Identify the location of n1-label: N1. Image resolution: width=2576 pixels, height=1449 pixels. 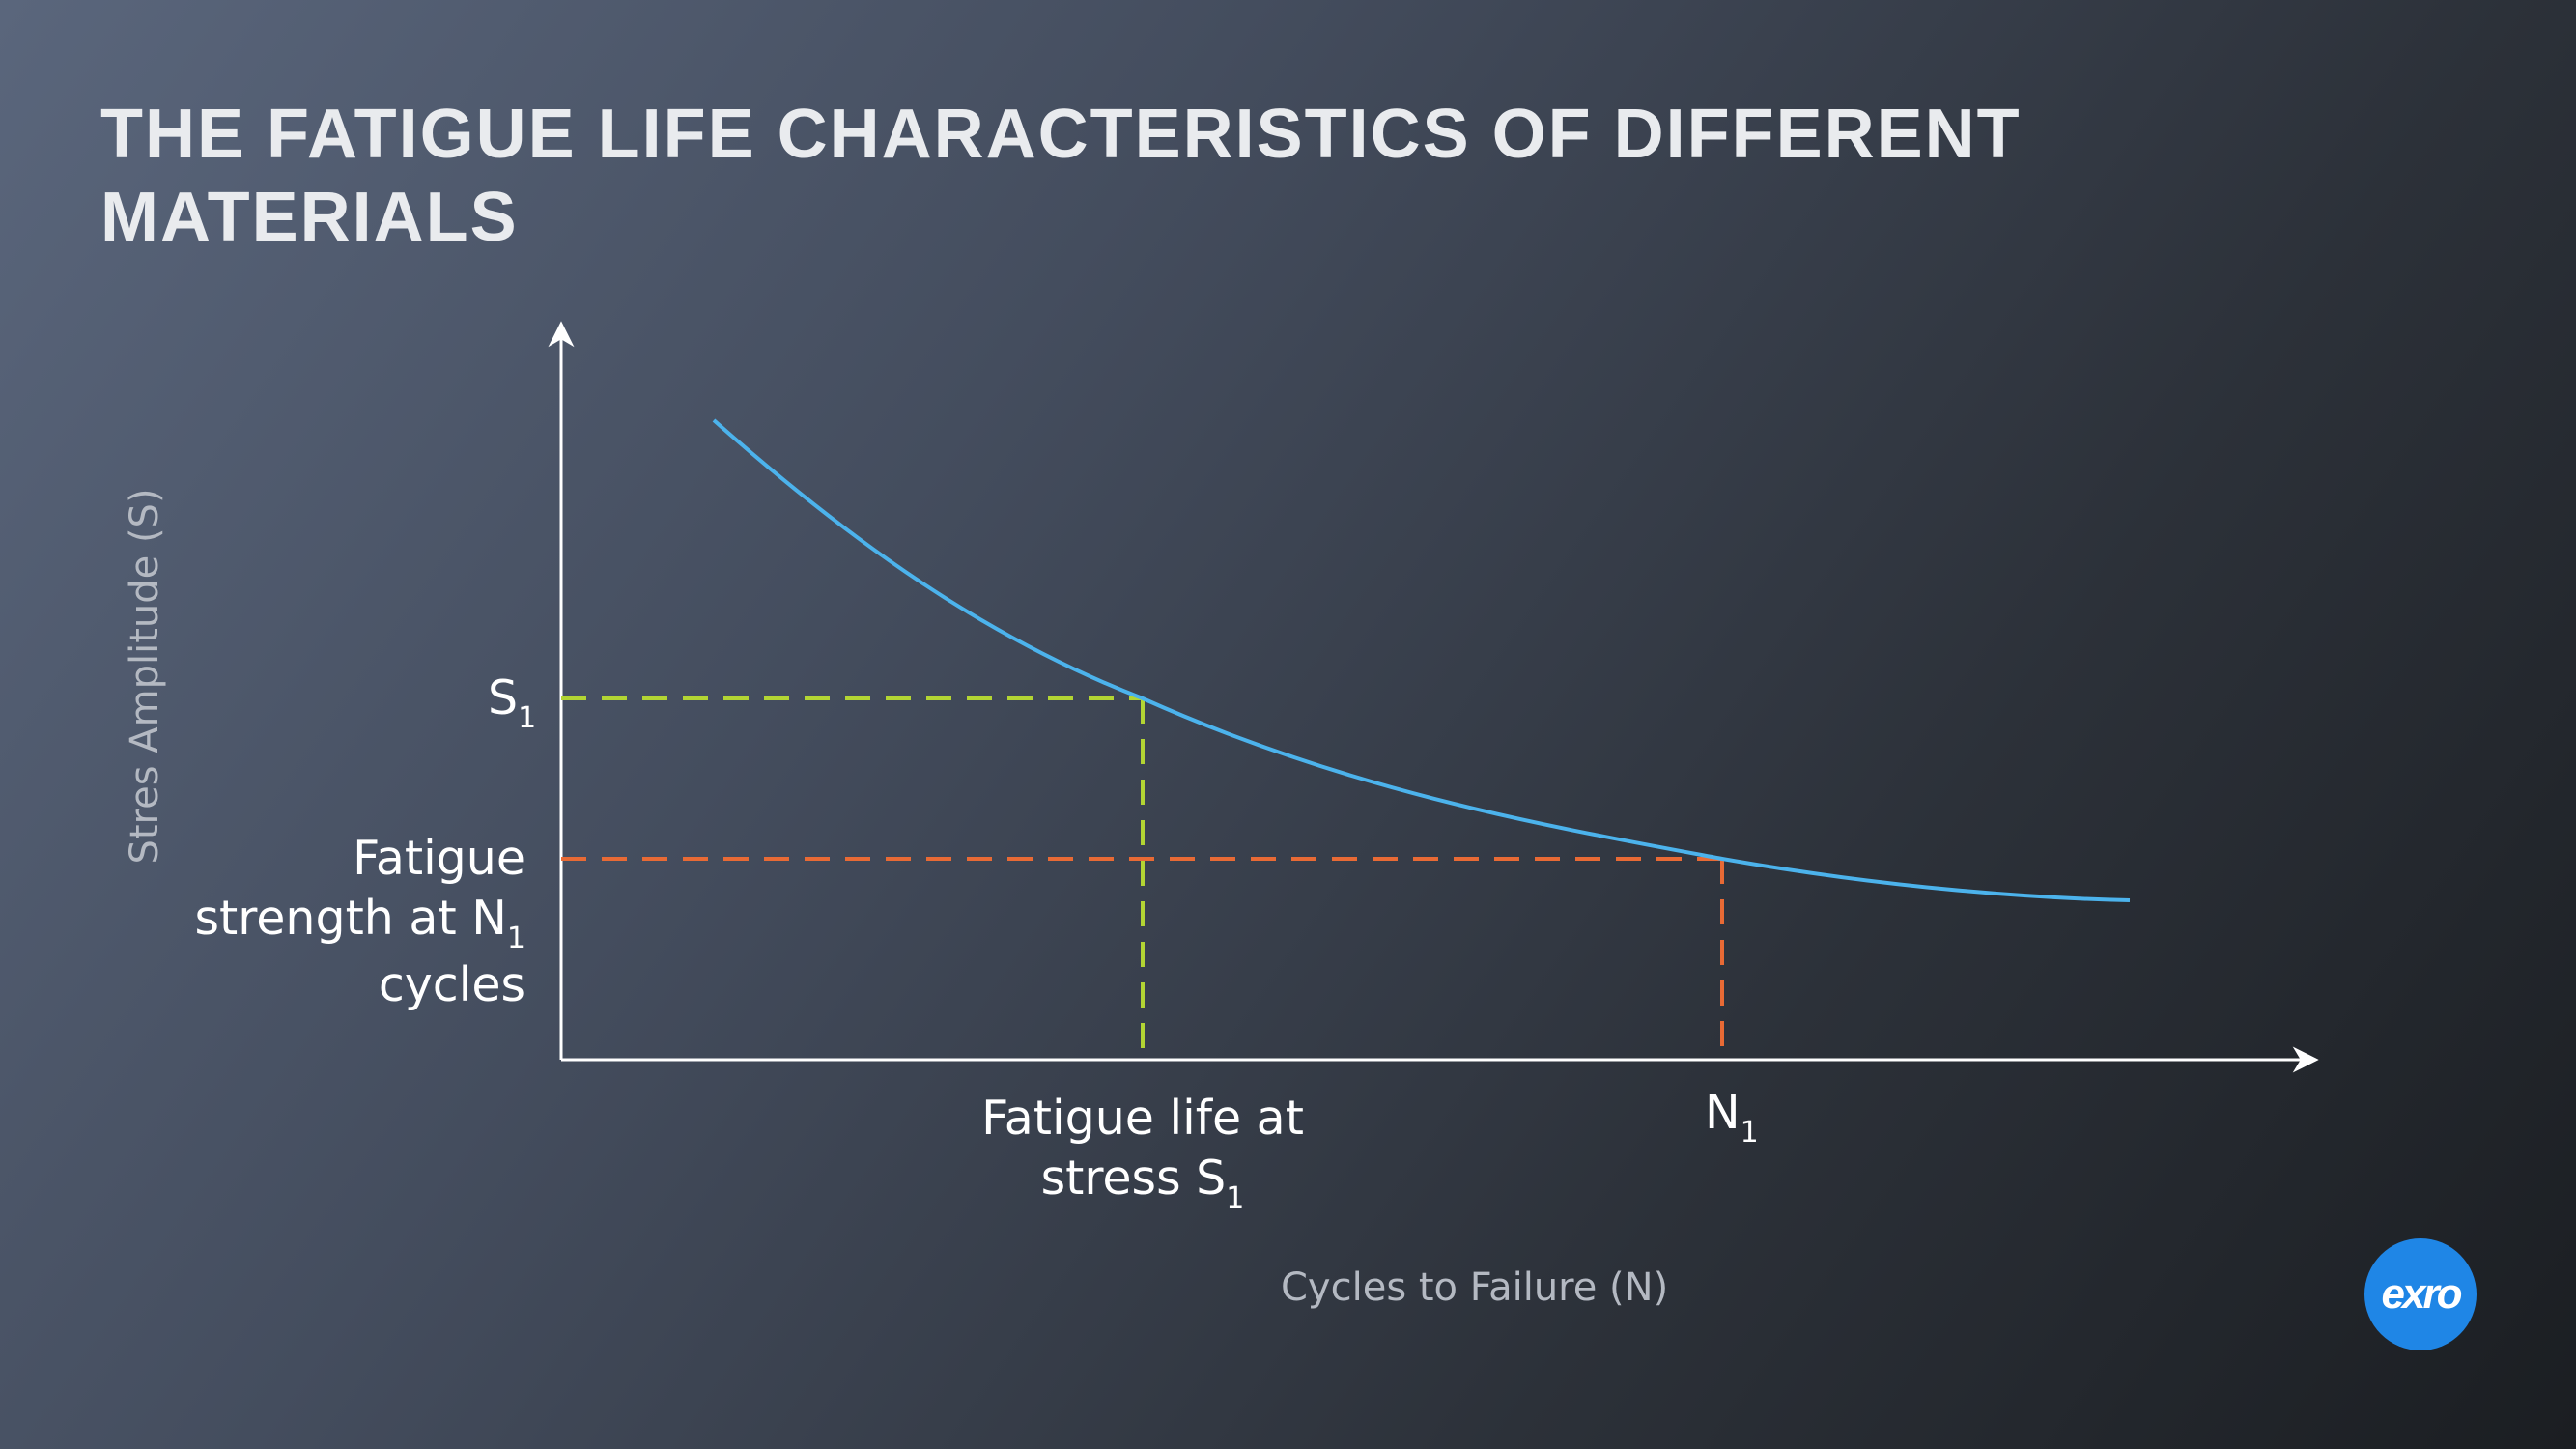
(1732, 1117).